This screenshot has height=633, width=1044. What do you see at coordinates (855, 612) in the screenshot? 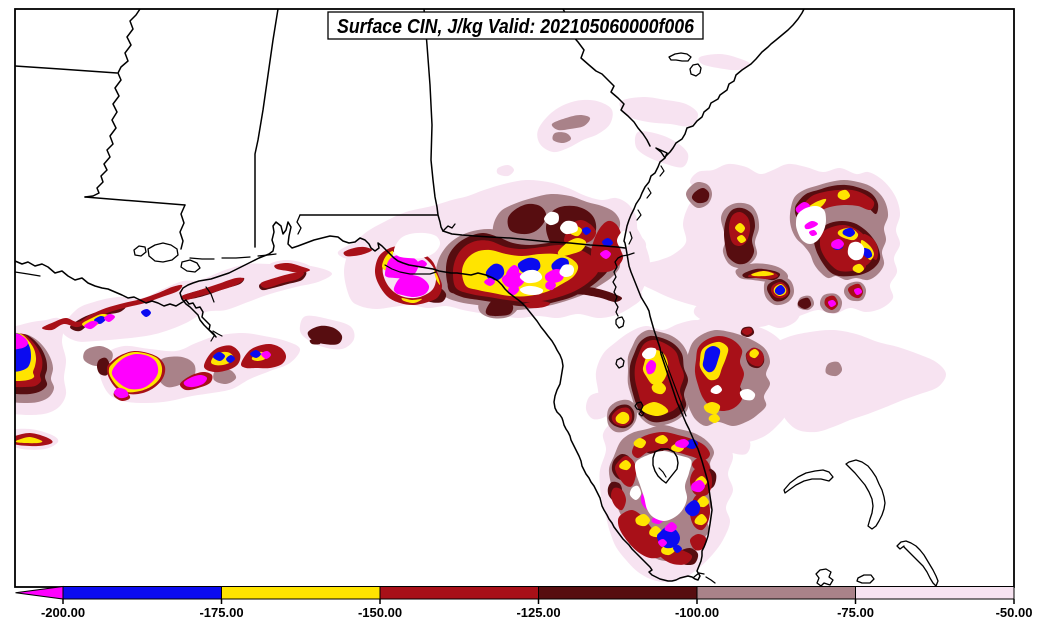
I see `svg-text: -75.00` at bounding box center [855, 612].